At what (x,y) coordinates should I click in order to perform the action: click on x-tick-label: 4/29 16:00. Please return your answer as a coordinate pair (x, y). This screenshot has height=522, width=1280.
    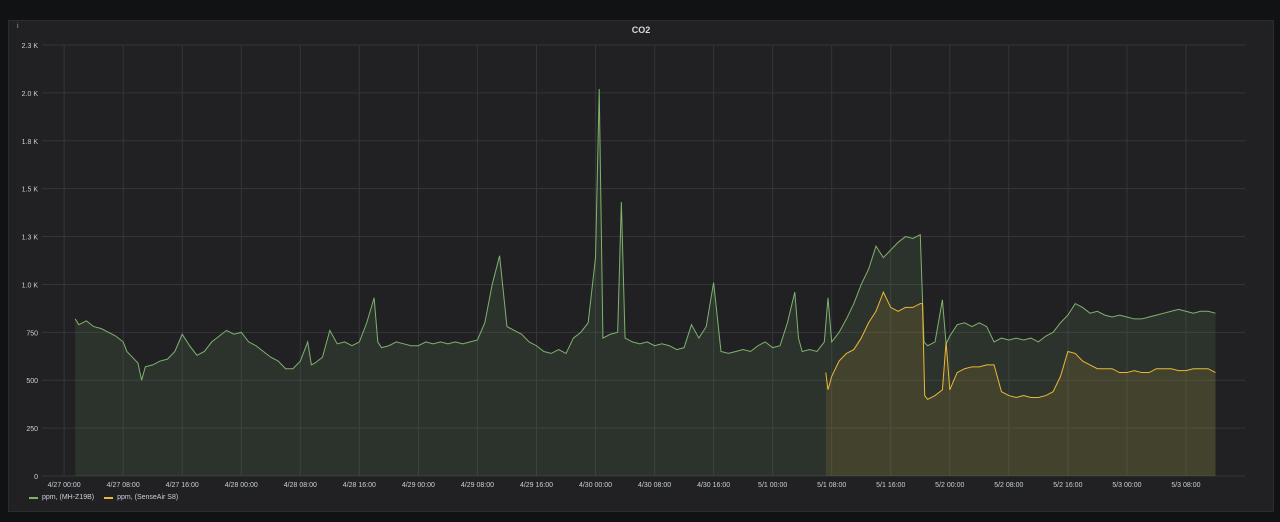
    Looking at the image, I should click on (536, 485).